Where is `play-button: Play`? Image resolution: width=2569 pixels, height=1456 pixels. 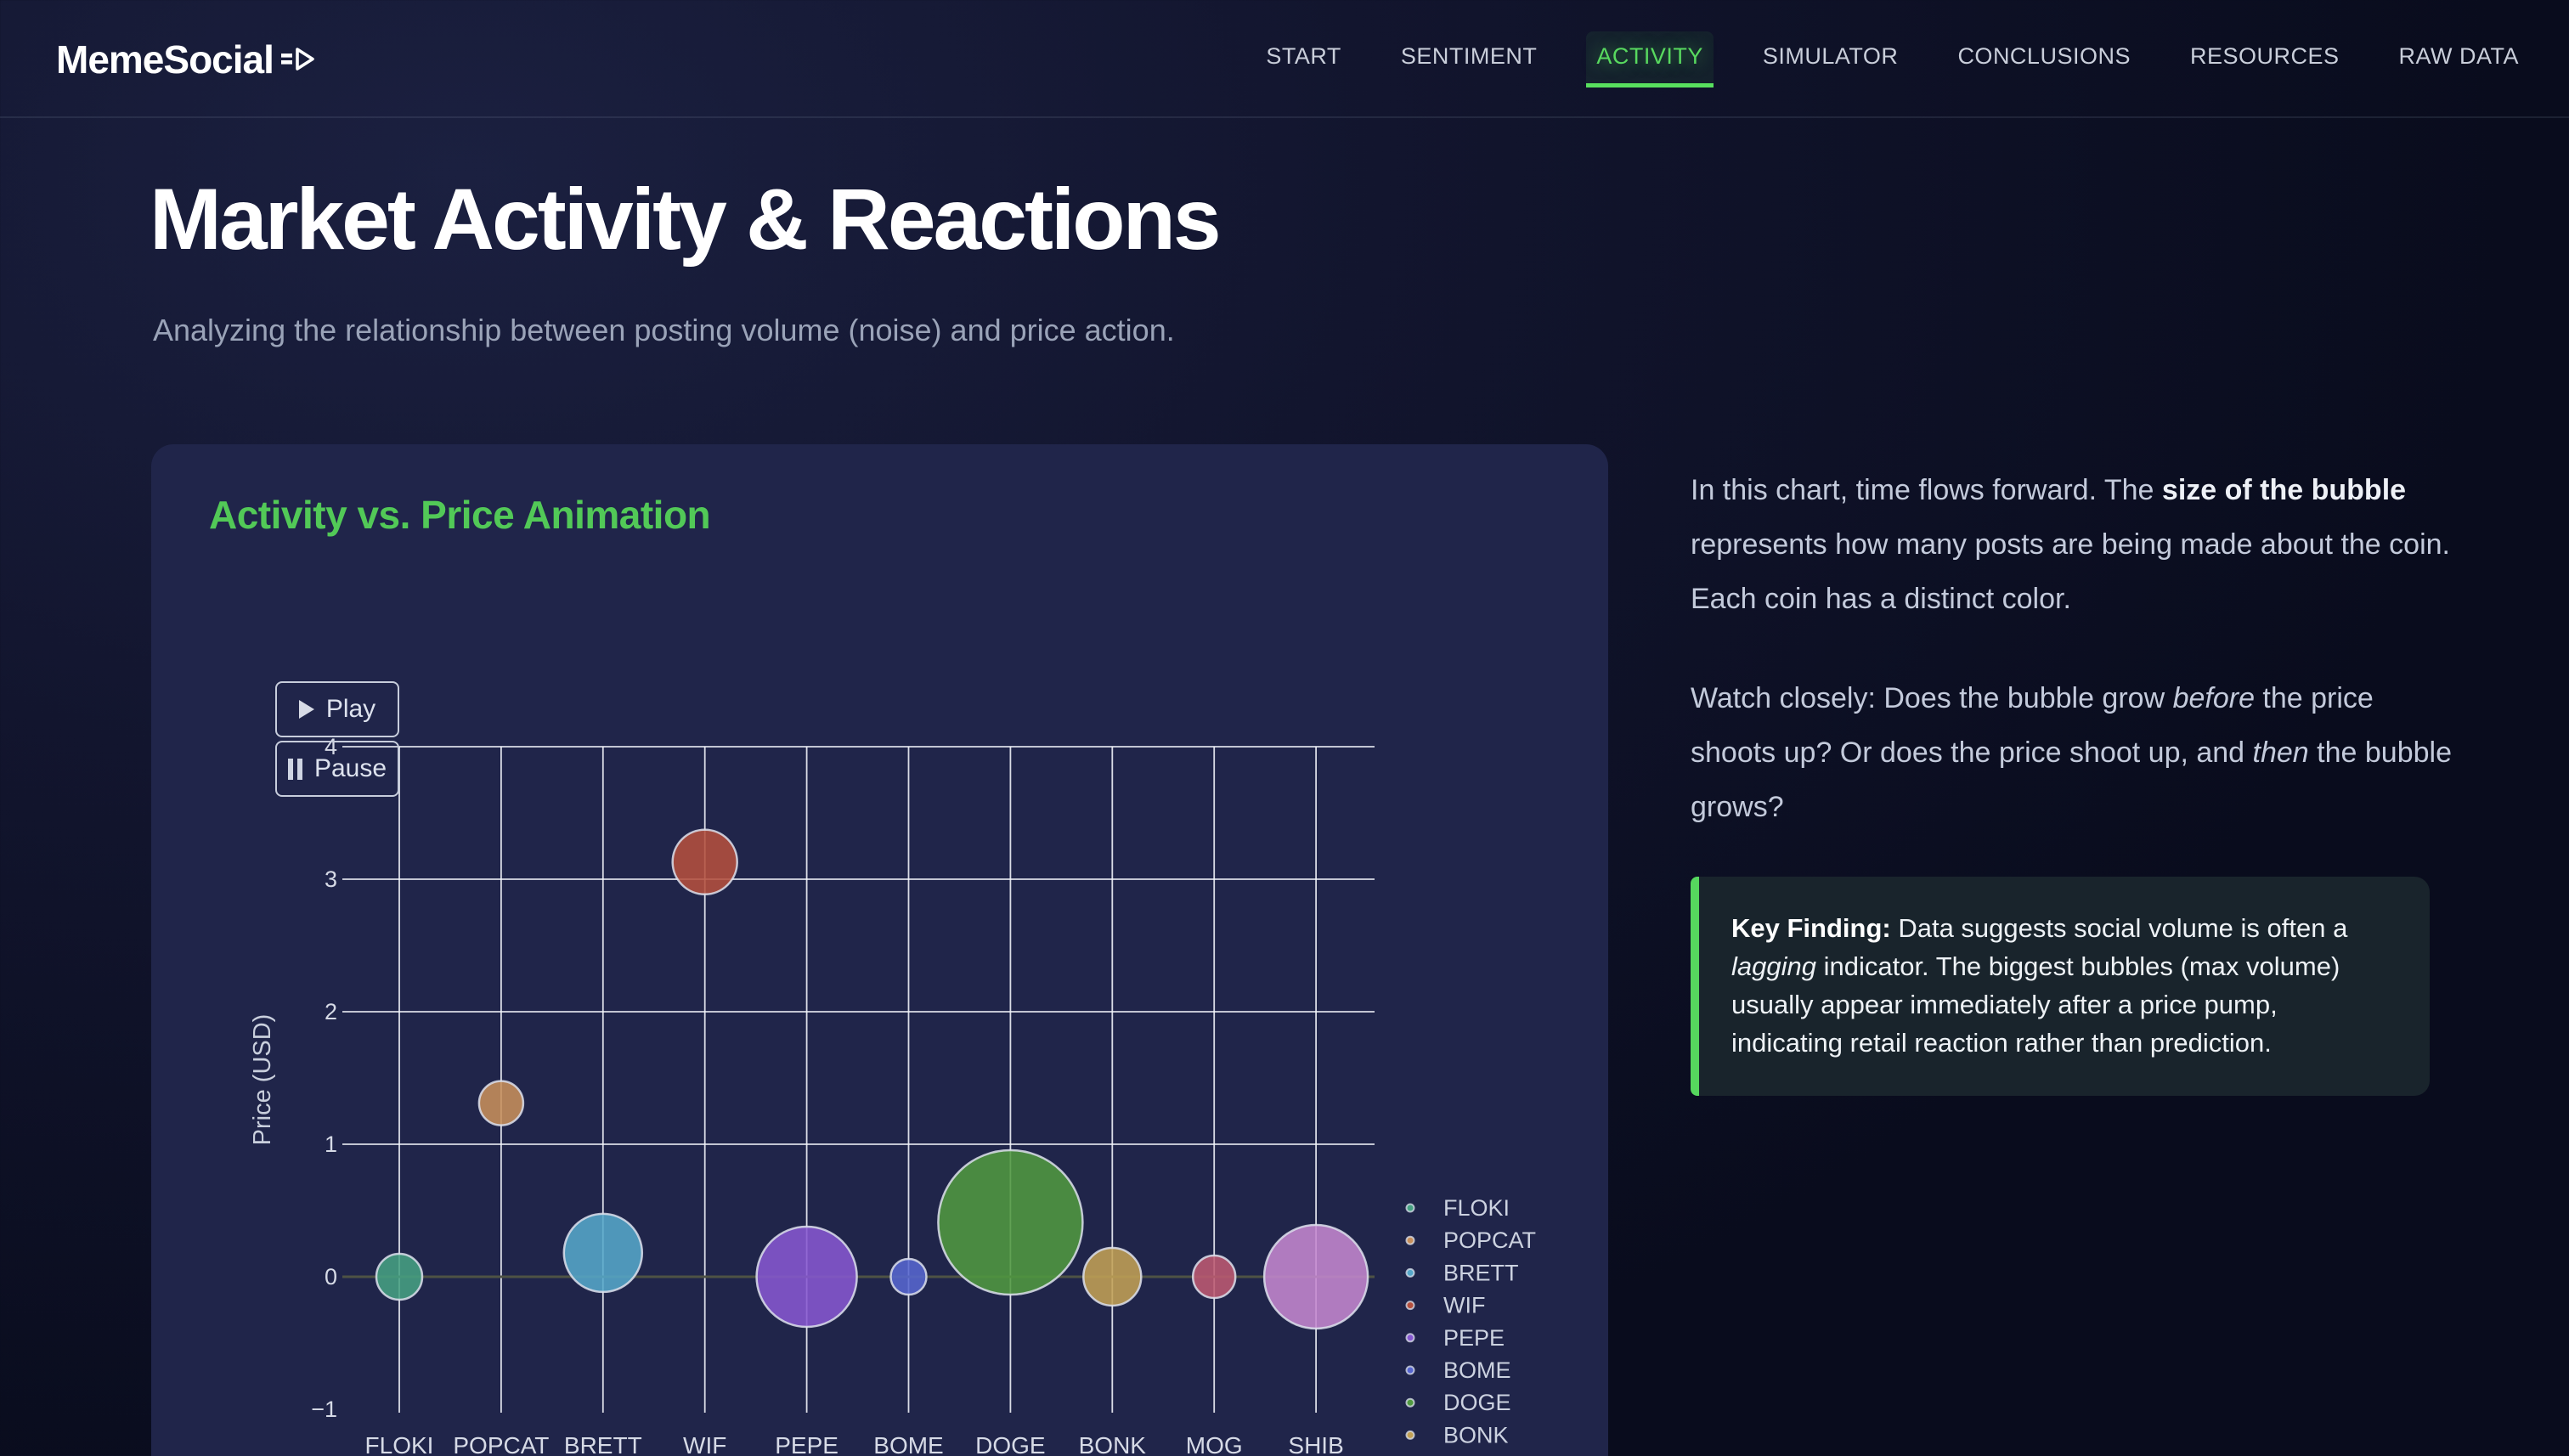
play-button: Play is located at coordinates (337, 709).